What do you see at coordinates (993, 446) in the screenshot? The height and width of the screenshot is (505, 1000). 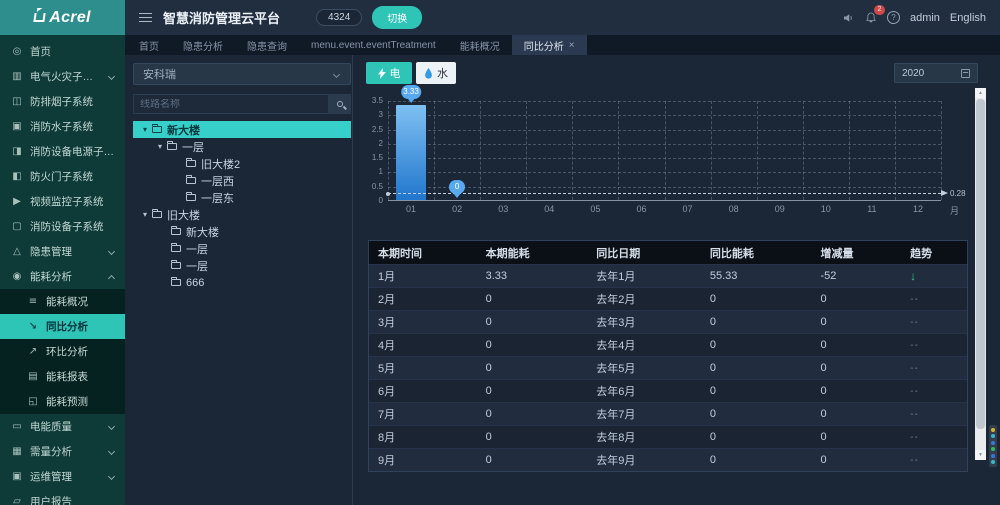 I see `floating-widget` at bounding box center [993, 446].